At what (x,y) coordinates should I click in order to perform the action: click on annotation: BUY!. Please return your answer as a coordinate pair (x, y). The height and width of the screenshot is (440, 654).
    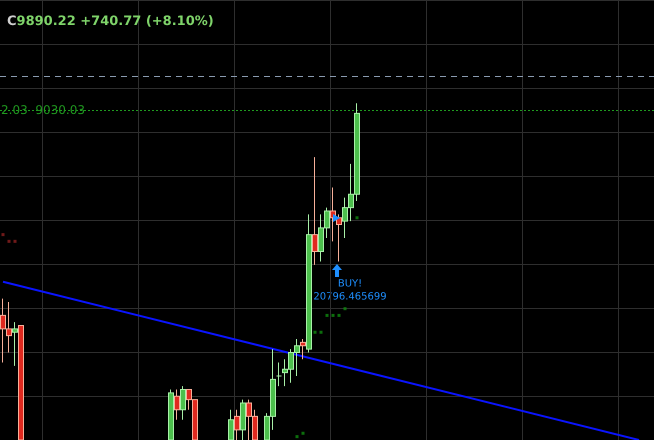
    Looking at the image, I should click on (350, 284).